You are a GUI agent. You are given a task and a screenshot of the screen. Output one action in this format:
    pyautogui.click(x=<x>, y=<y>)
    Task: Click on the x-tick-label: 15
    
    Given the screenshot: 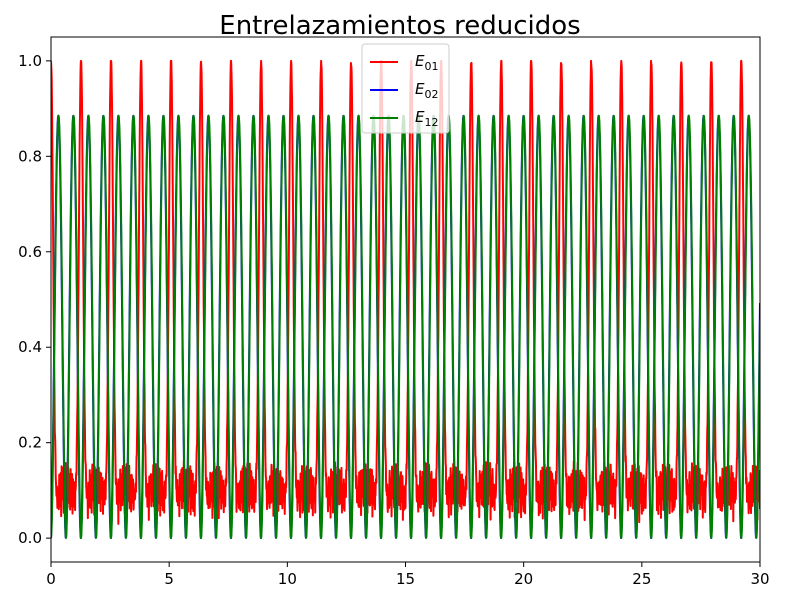 What is the action you would take?
    pyautogui.click(x=405, y=579)
    